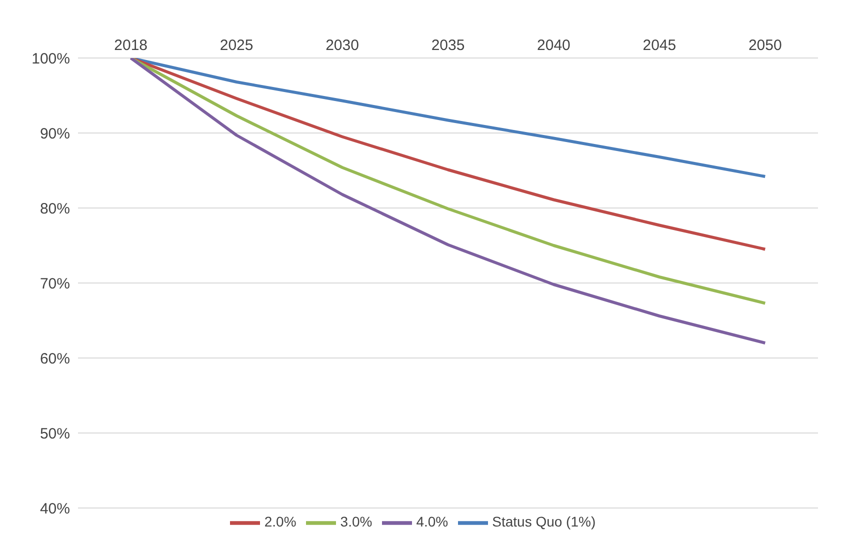 The image size is (856, 556). Describe the element at coordinates (55, 283) in the screenshot. I see `y-tick-label: 70%` at that location.